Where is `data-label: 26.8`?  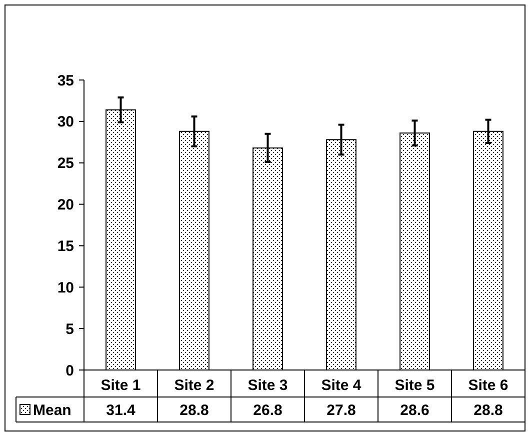 data-label: 26.8 is located at coordinates (267, 410).